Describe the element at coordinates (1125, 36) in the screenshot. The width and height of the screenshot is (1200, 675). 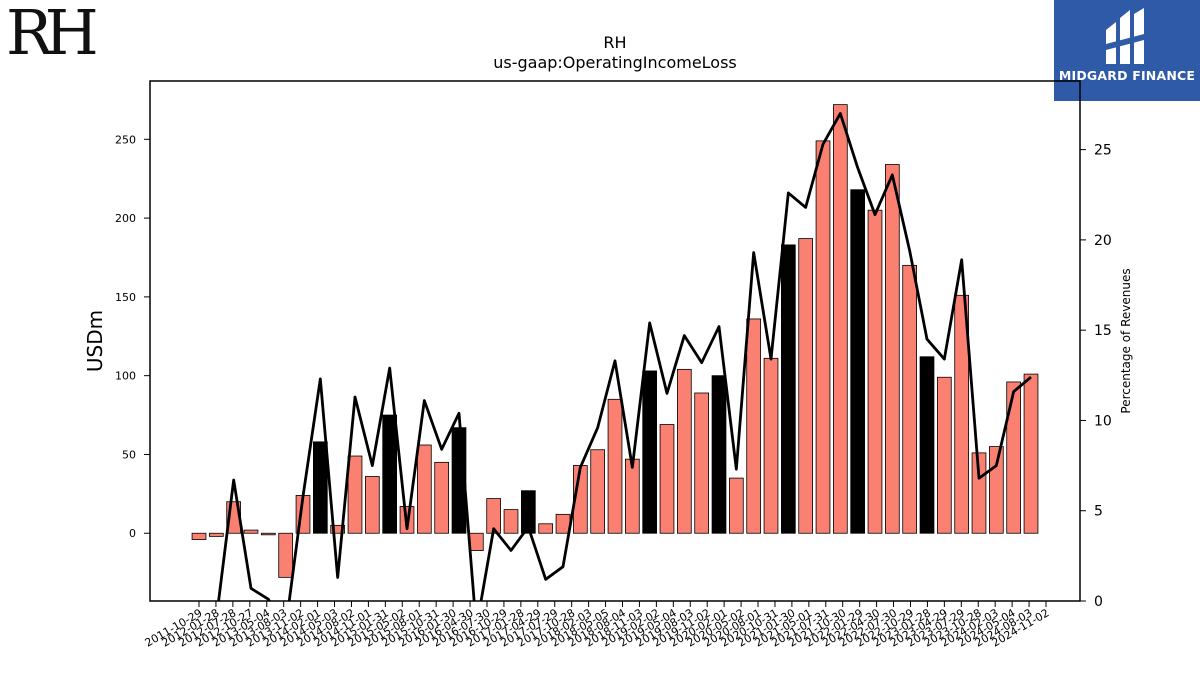
I see `midgard-emblem-icon` at that location.